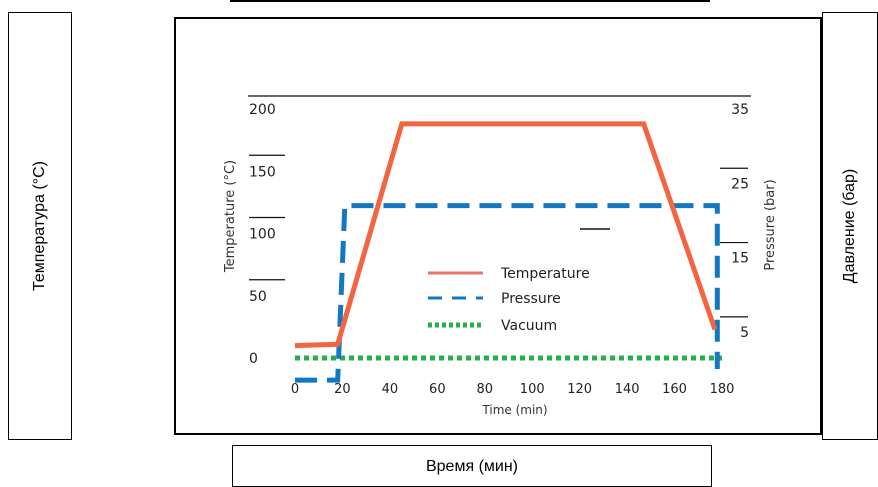  What do you see at coordinates (471, 466) in the screenshot?
I see `bottom-axis-label: Время (мин)` at bounding box center [471, 466].